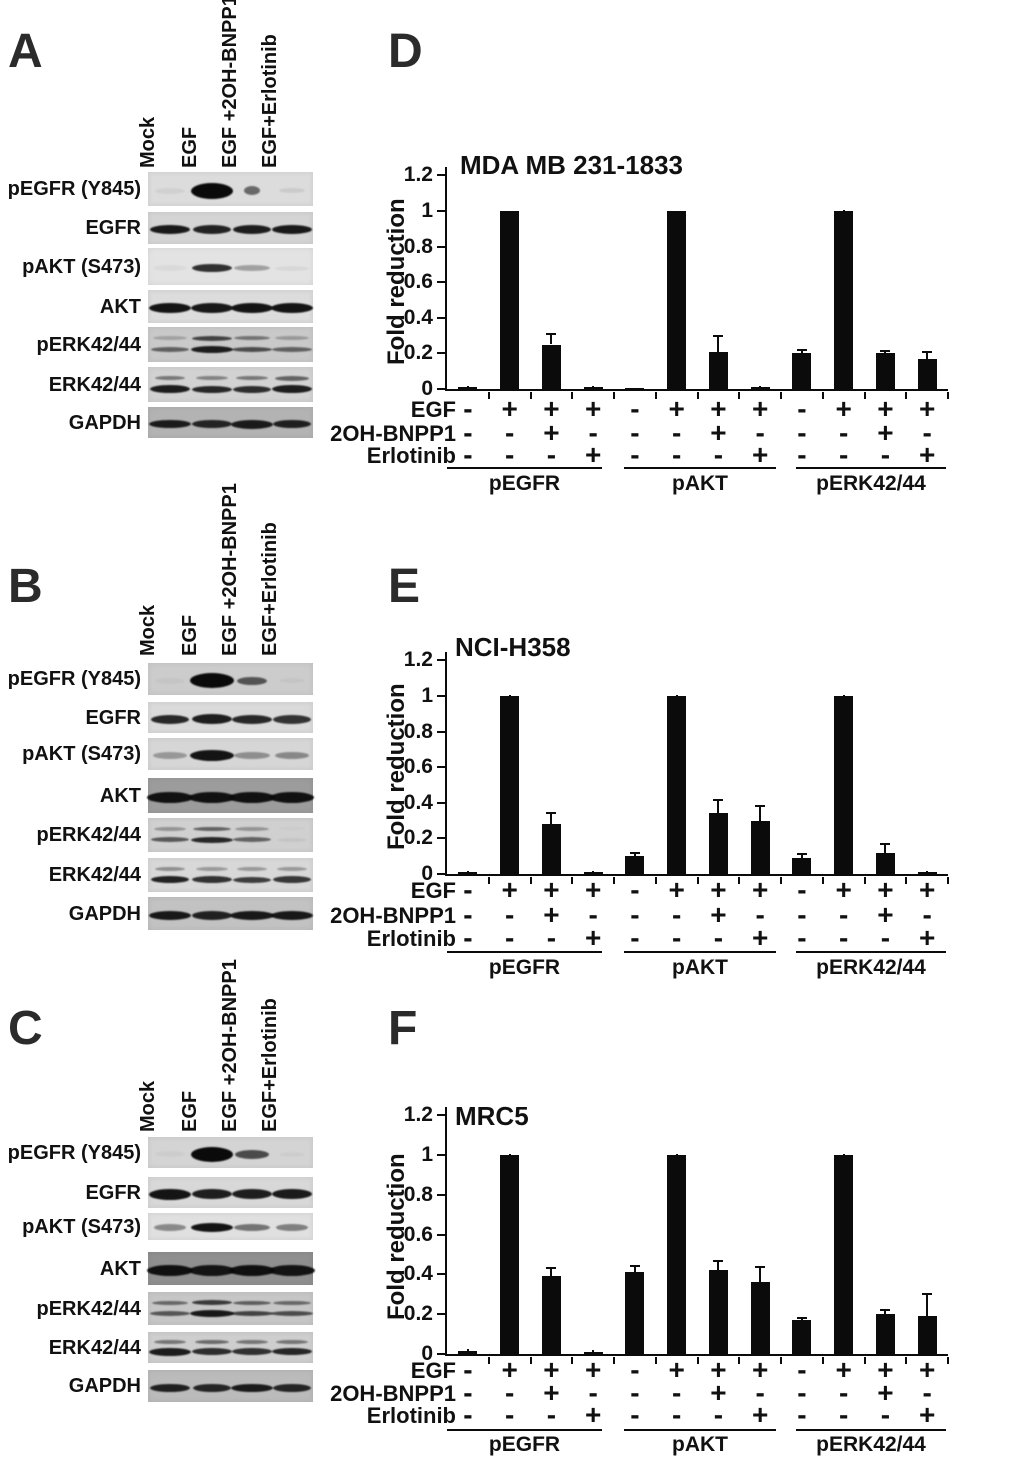 This screenshot has height=1459, width=1020. What do you see at coordinates (94, 1347) in the screenshot?
I see `blot-row-label: ERK42/44` at bounding box center [94, 1347].